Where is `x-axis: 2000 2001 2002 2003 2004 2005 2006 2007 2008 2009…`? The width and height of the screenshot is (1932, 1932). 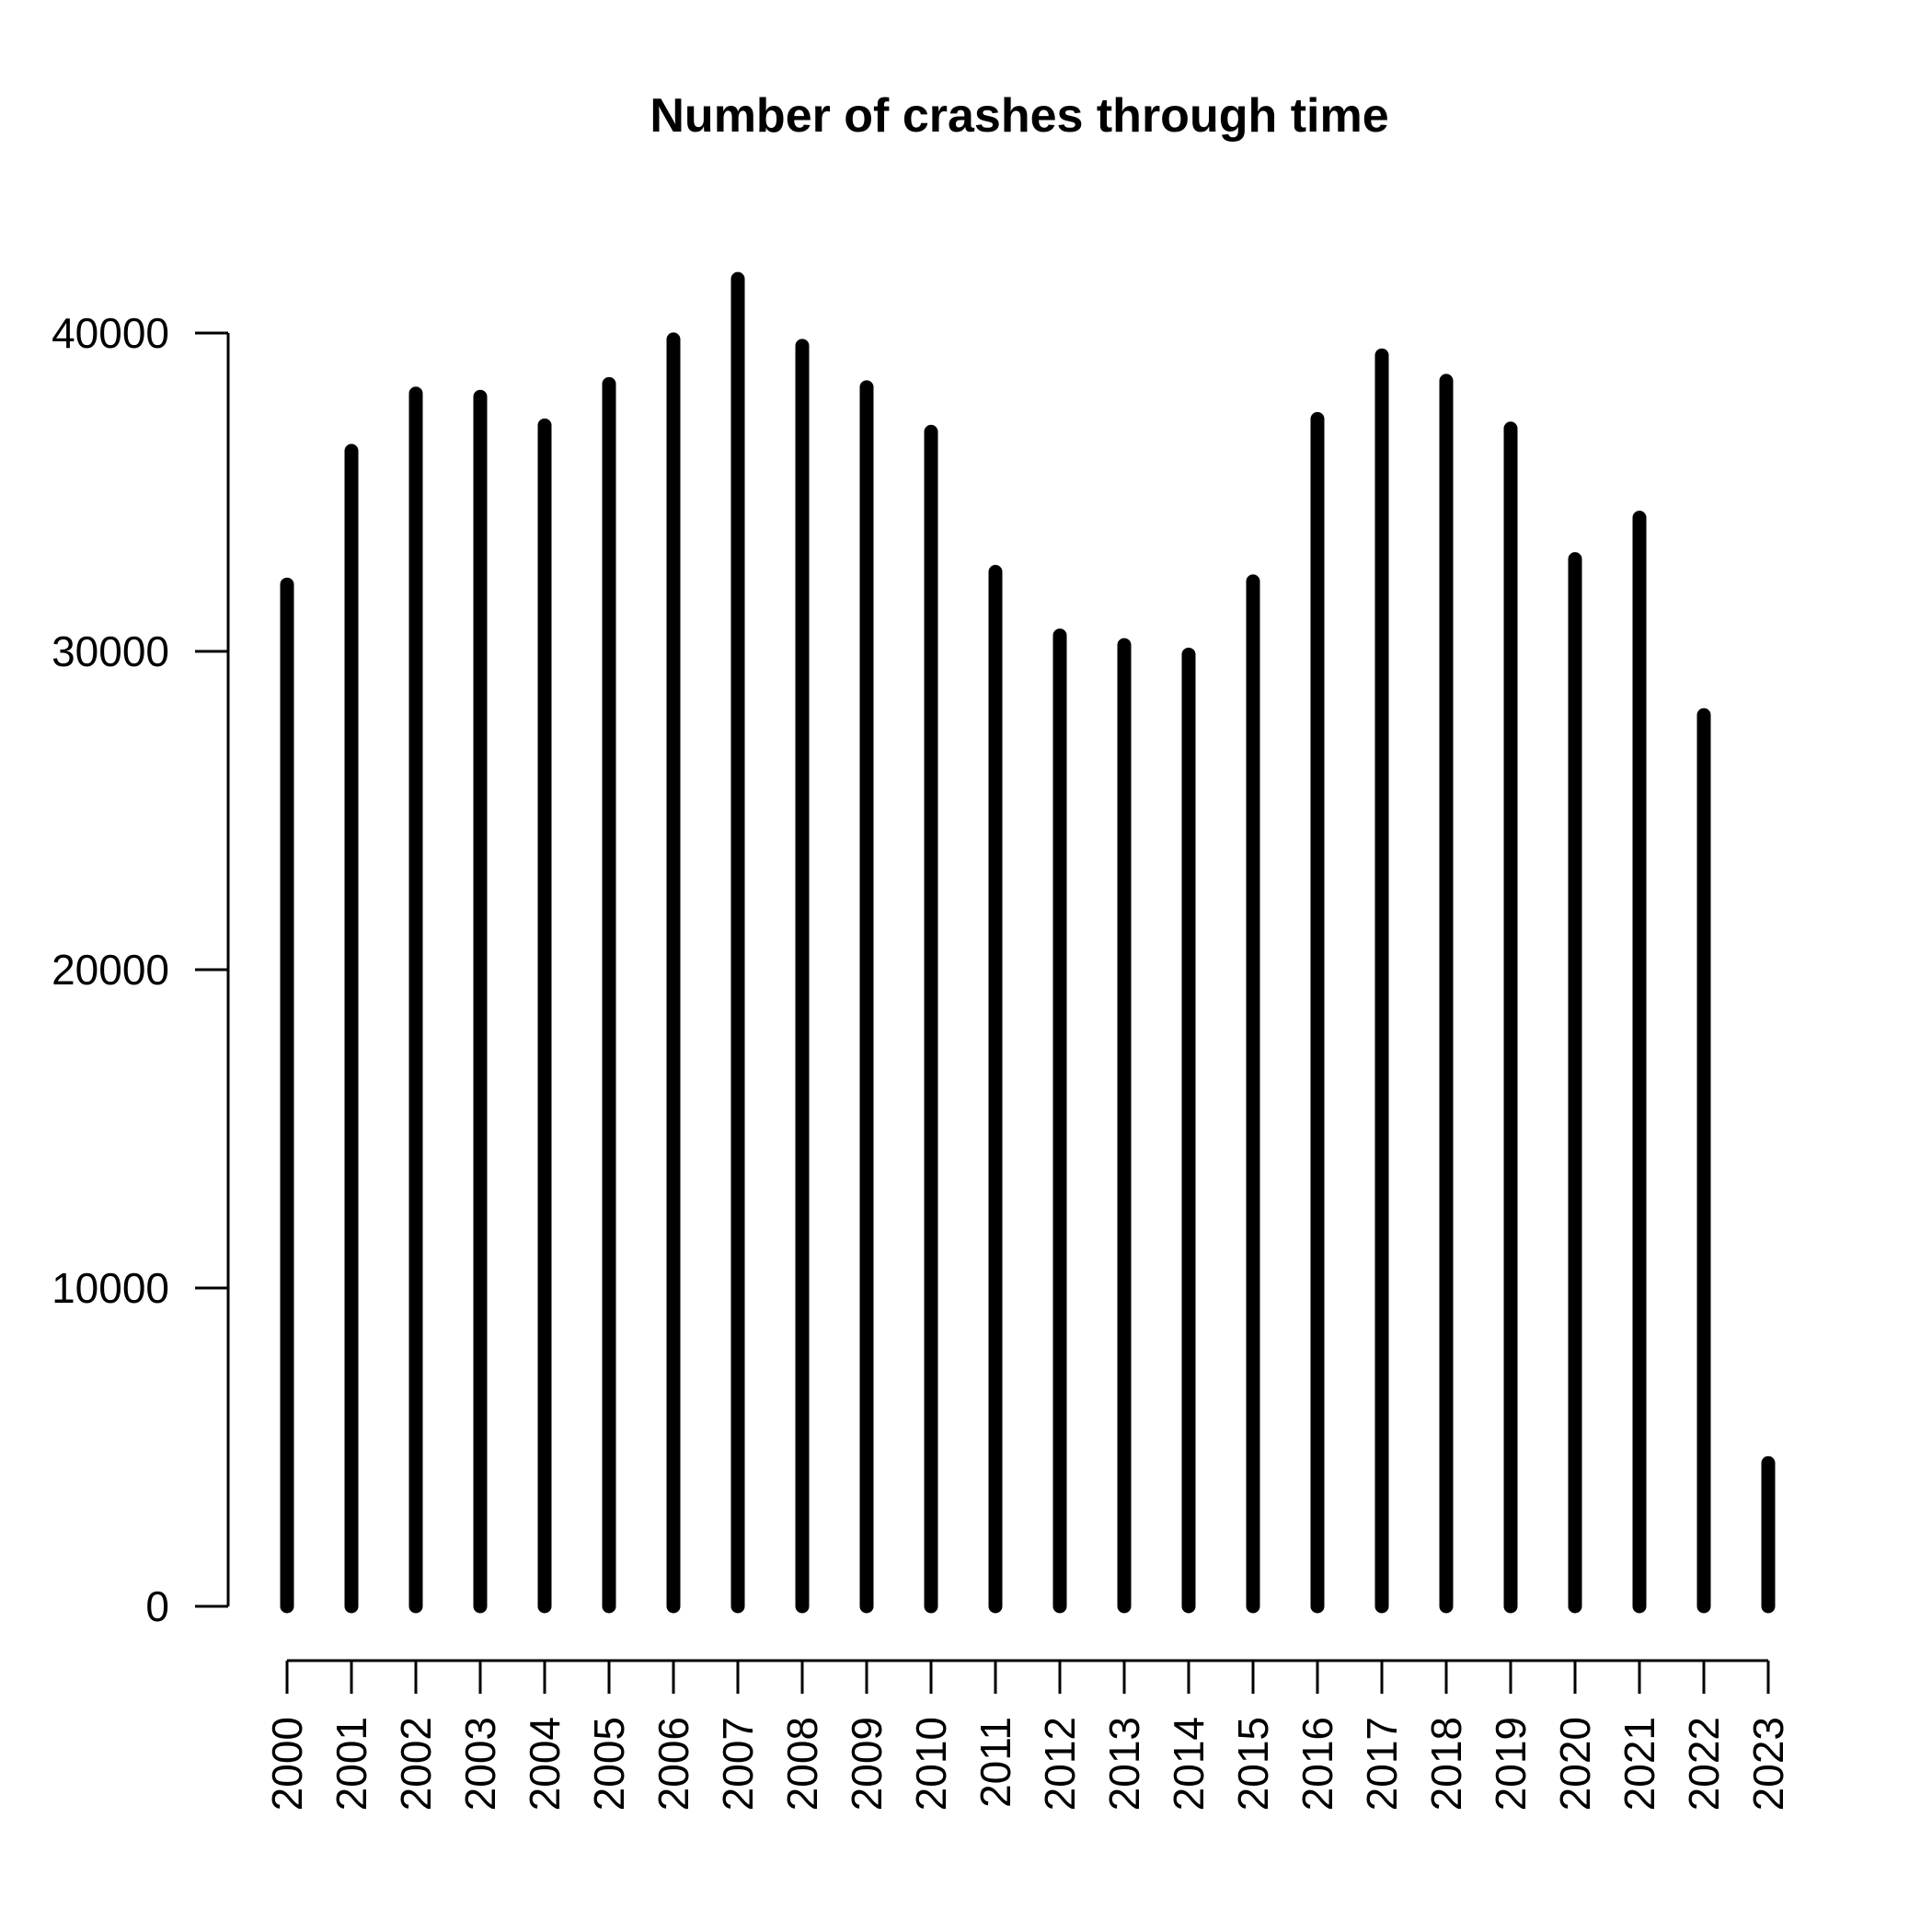
x-axis: 2000 2001 2002 2003 2004 2005 2006 2007 2008 2009… is located at coordinates (1027, 1735).